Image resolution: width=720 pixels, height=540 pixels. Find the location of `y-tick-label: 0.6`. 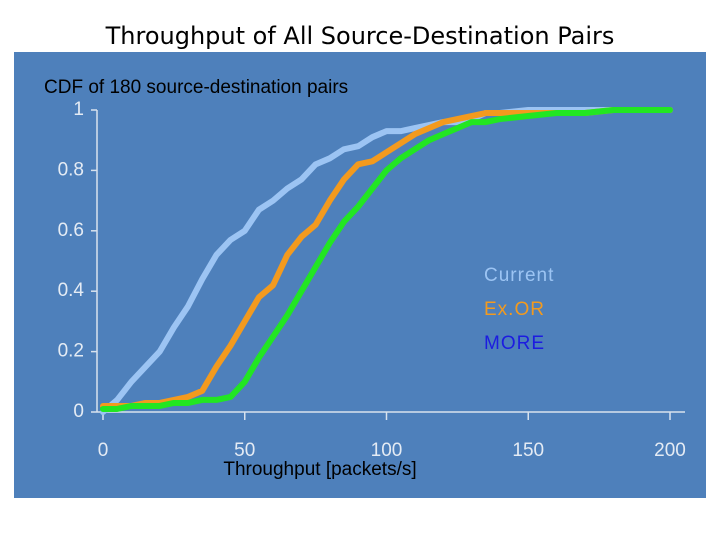

y-tick-label: 0.6 is located at coordinates (71, 230).